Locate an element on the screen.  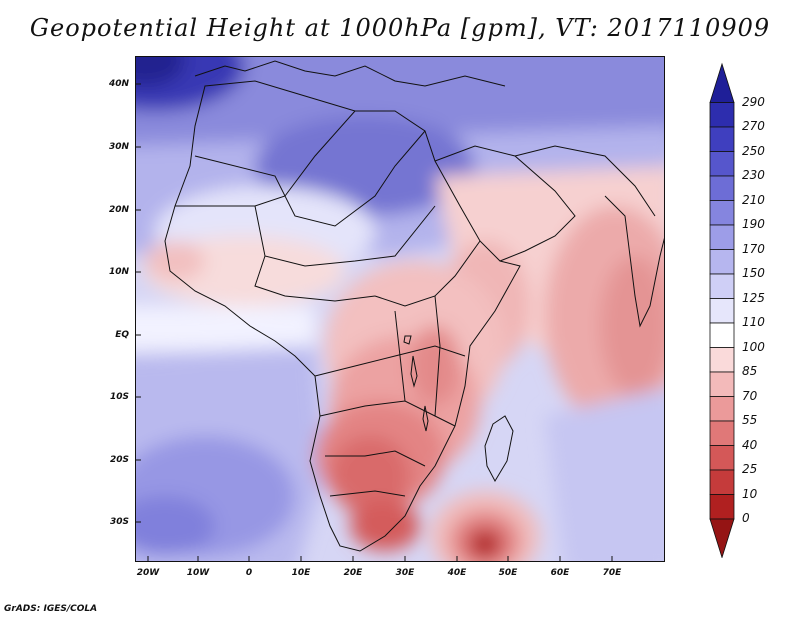
lon-label-50e: 50E is located at coordinates (508, 573).